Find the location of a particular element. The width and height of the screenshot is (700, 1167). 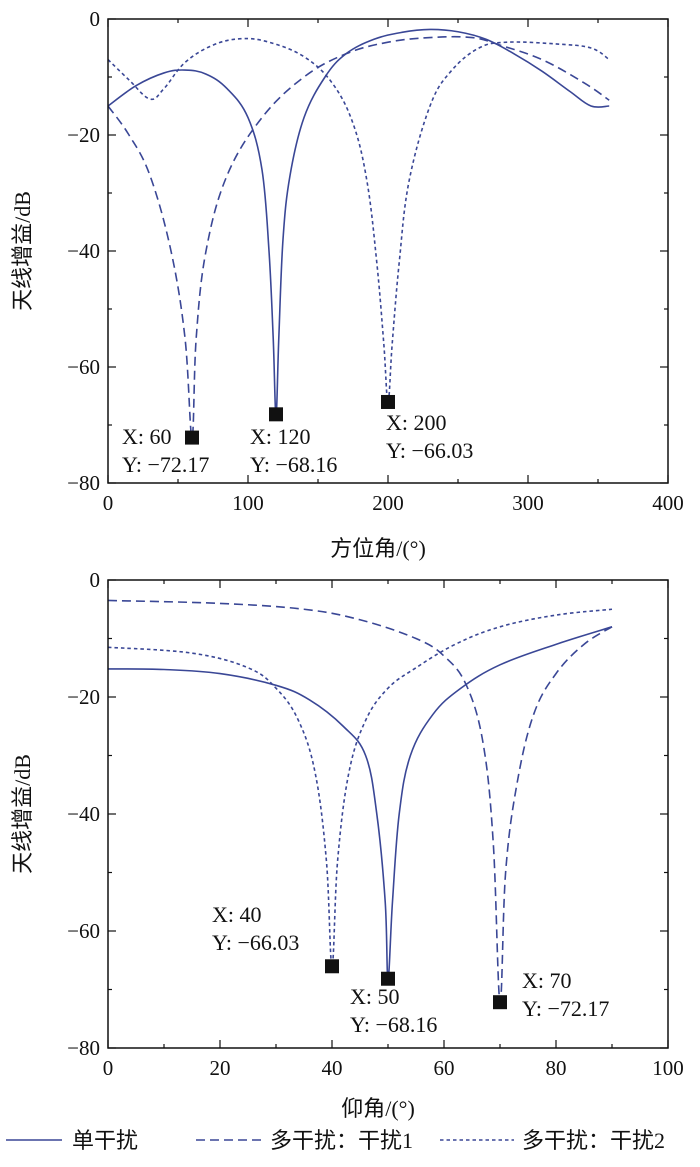

x-tick-label: 300 is located at coordinates (528, 503).